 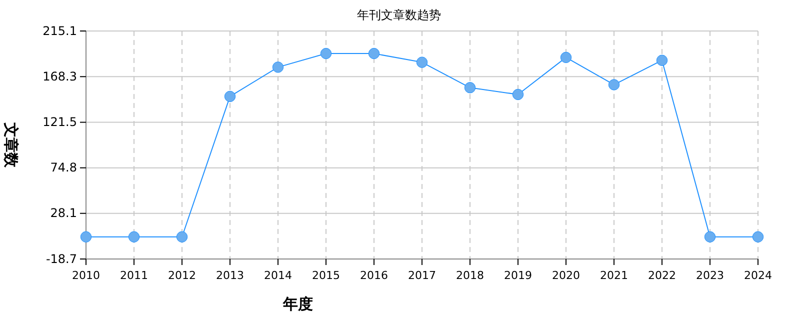 What do you see at coordinates (399, 15) in the screenshot?
I see `chart-title: 年刊文章数趋势` at bounding box center [399, 15].